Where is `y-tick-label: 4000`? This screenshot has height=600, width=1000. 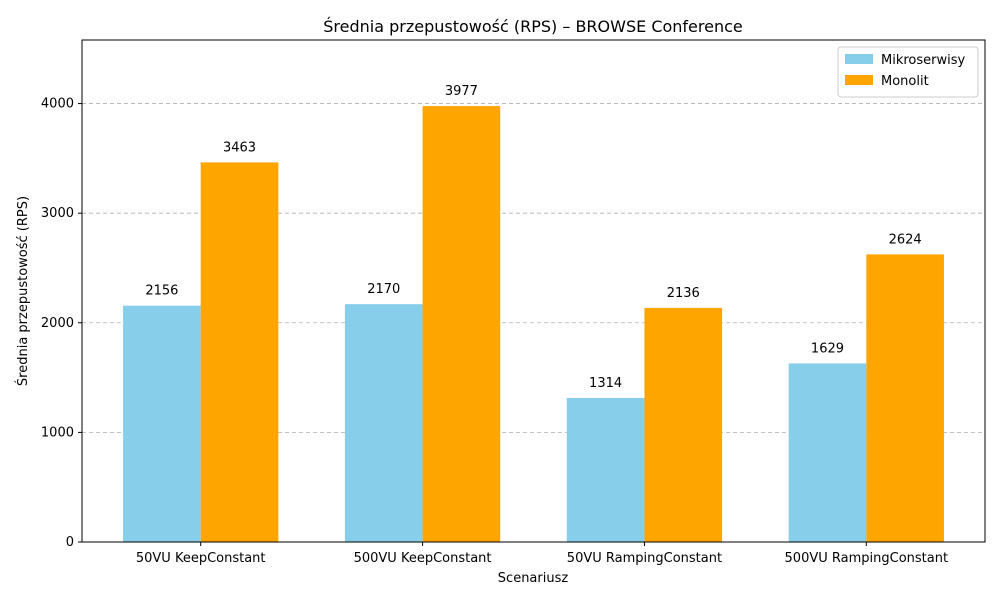
y-tick-label: 4000 is located at coordinates (57, 104).